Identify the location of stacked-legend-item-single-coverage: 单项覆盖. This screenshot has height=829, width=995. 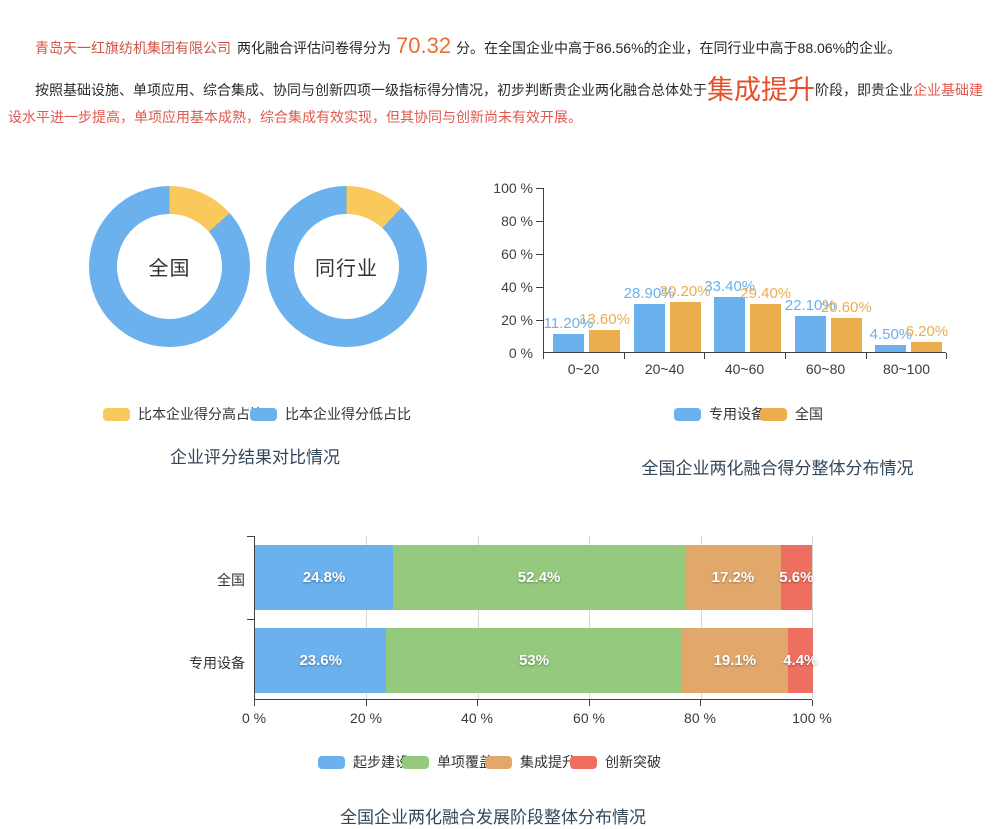
(447, 762).